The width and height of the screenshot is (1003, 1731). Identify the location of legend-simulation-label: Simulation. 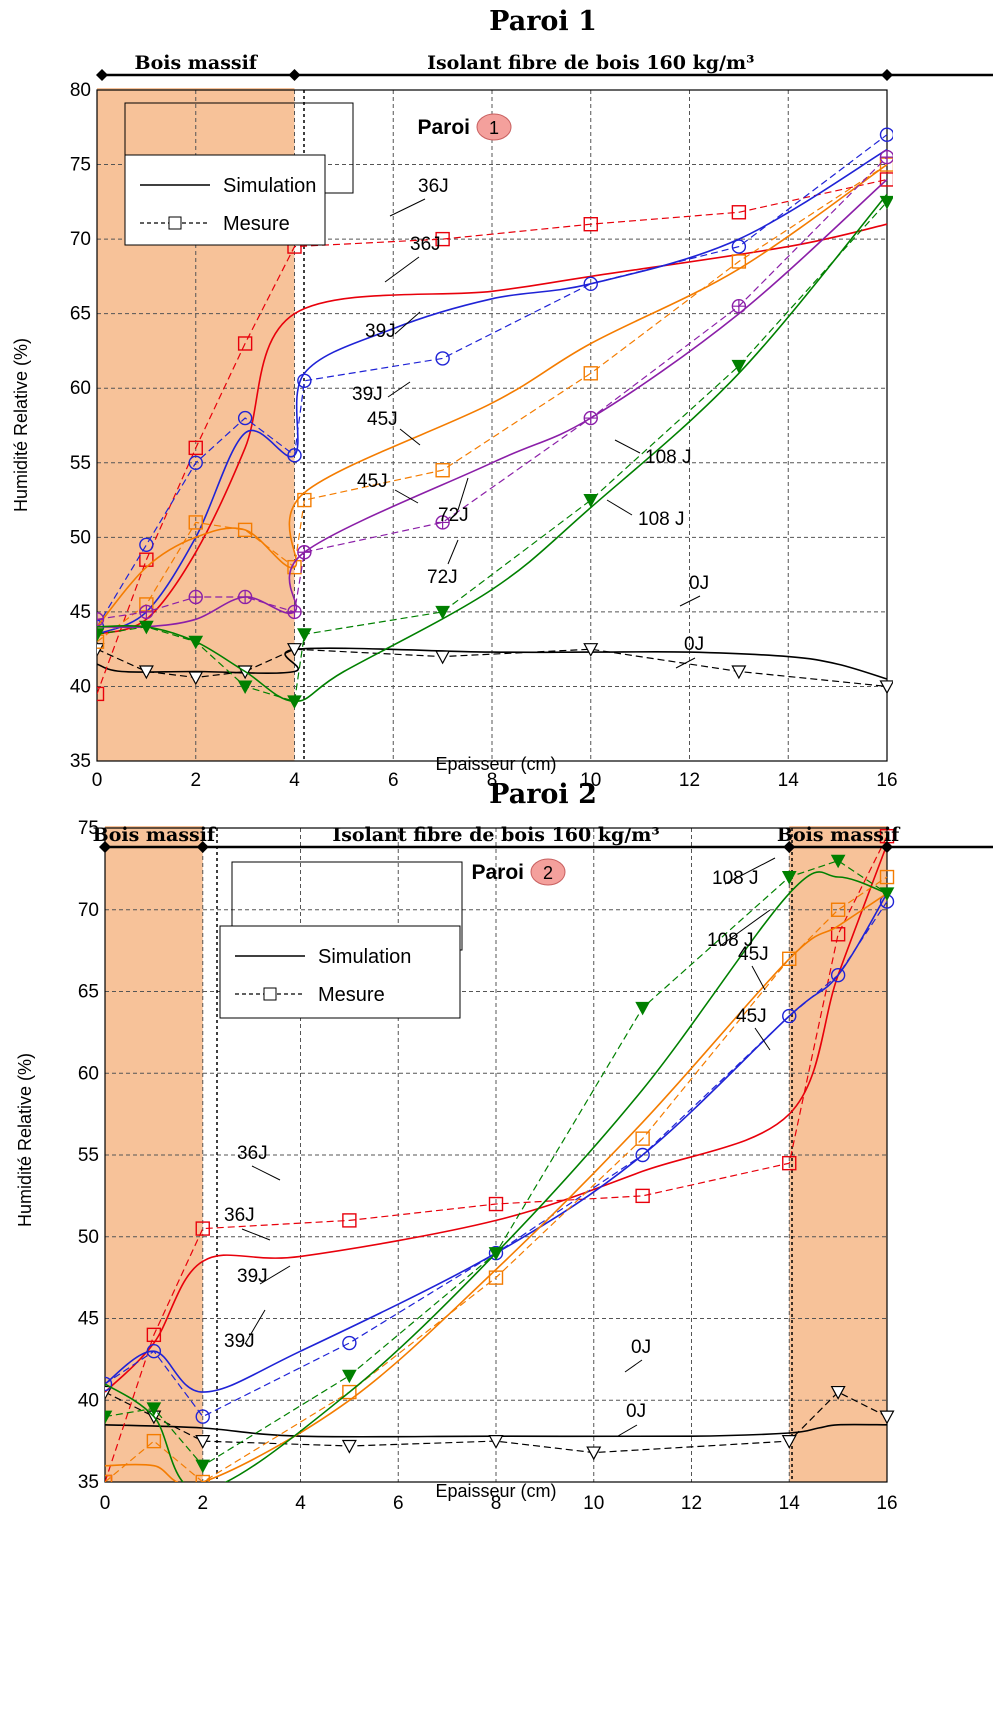
(364, 957).